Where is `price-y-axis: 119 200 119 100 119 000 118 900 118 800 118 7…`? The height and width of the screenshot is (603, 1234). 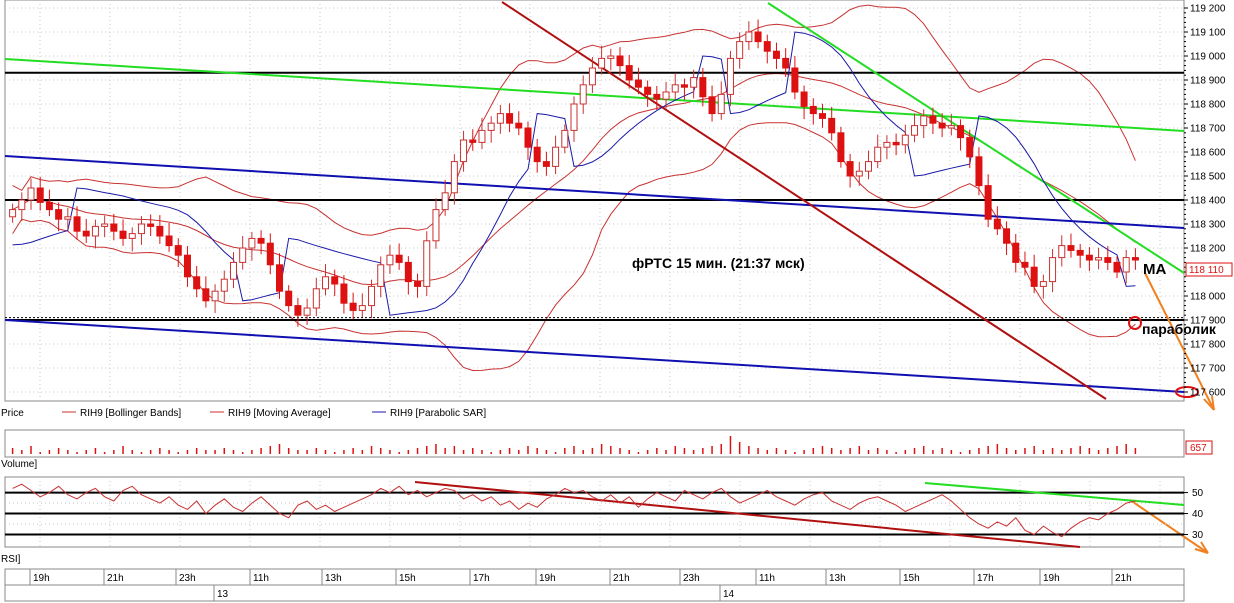 price-y-axis: 119 200 119 100 119 000 118 900 118 800 118 7… is located at coordinates (1205, 201).